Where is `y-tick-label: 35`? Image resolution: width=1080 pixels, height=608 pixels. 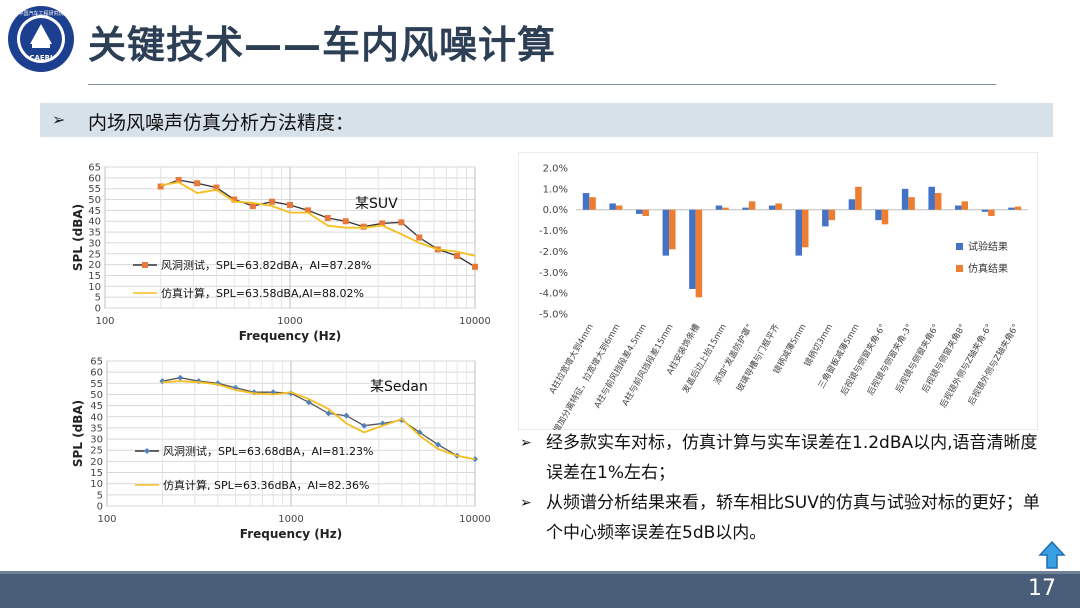
y-tick-label: 35 is located at coordinates (94, 233).